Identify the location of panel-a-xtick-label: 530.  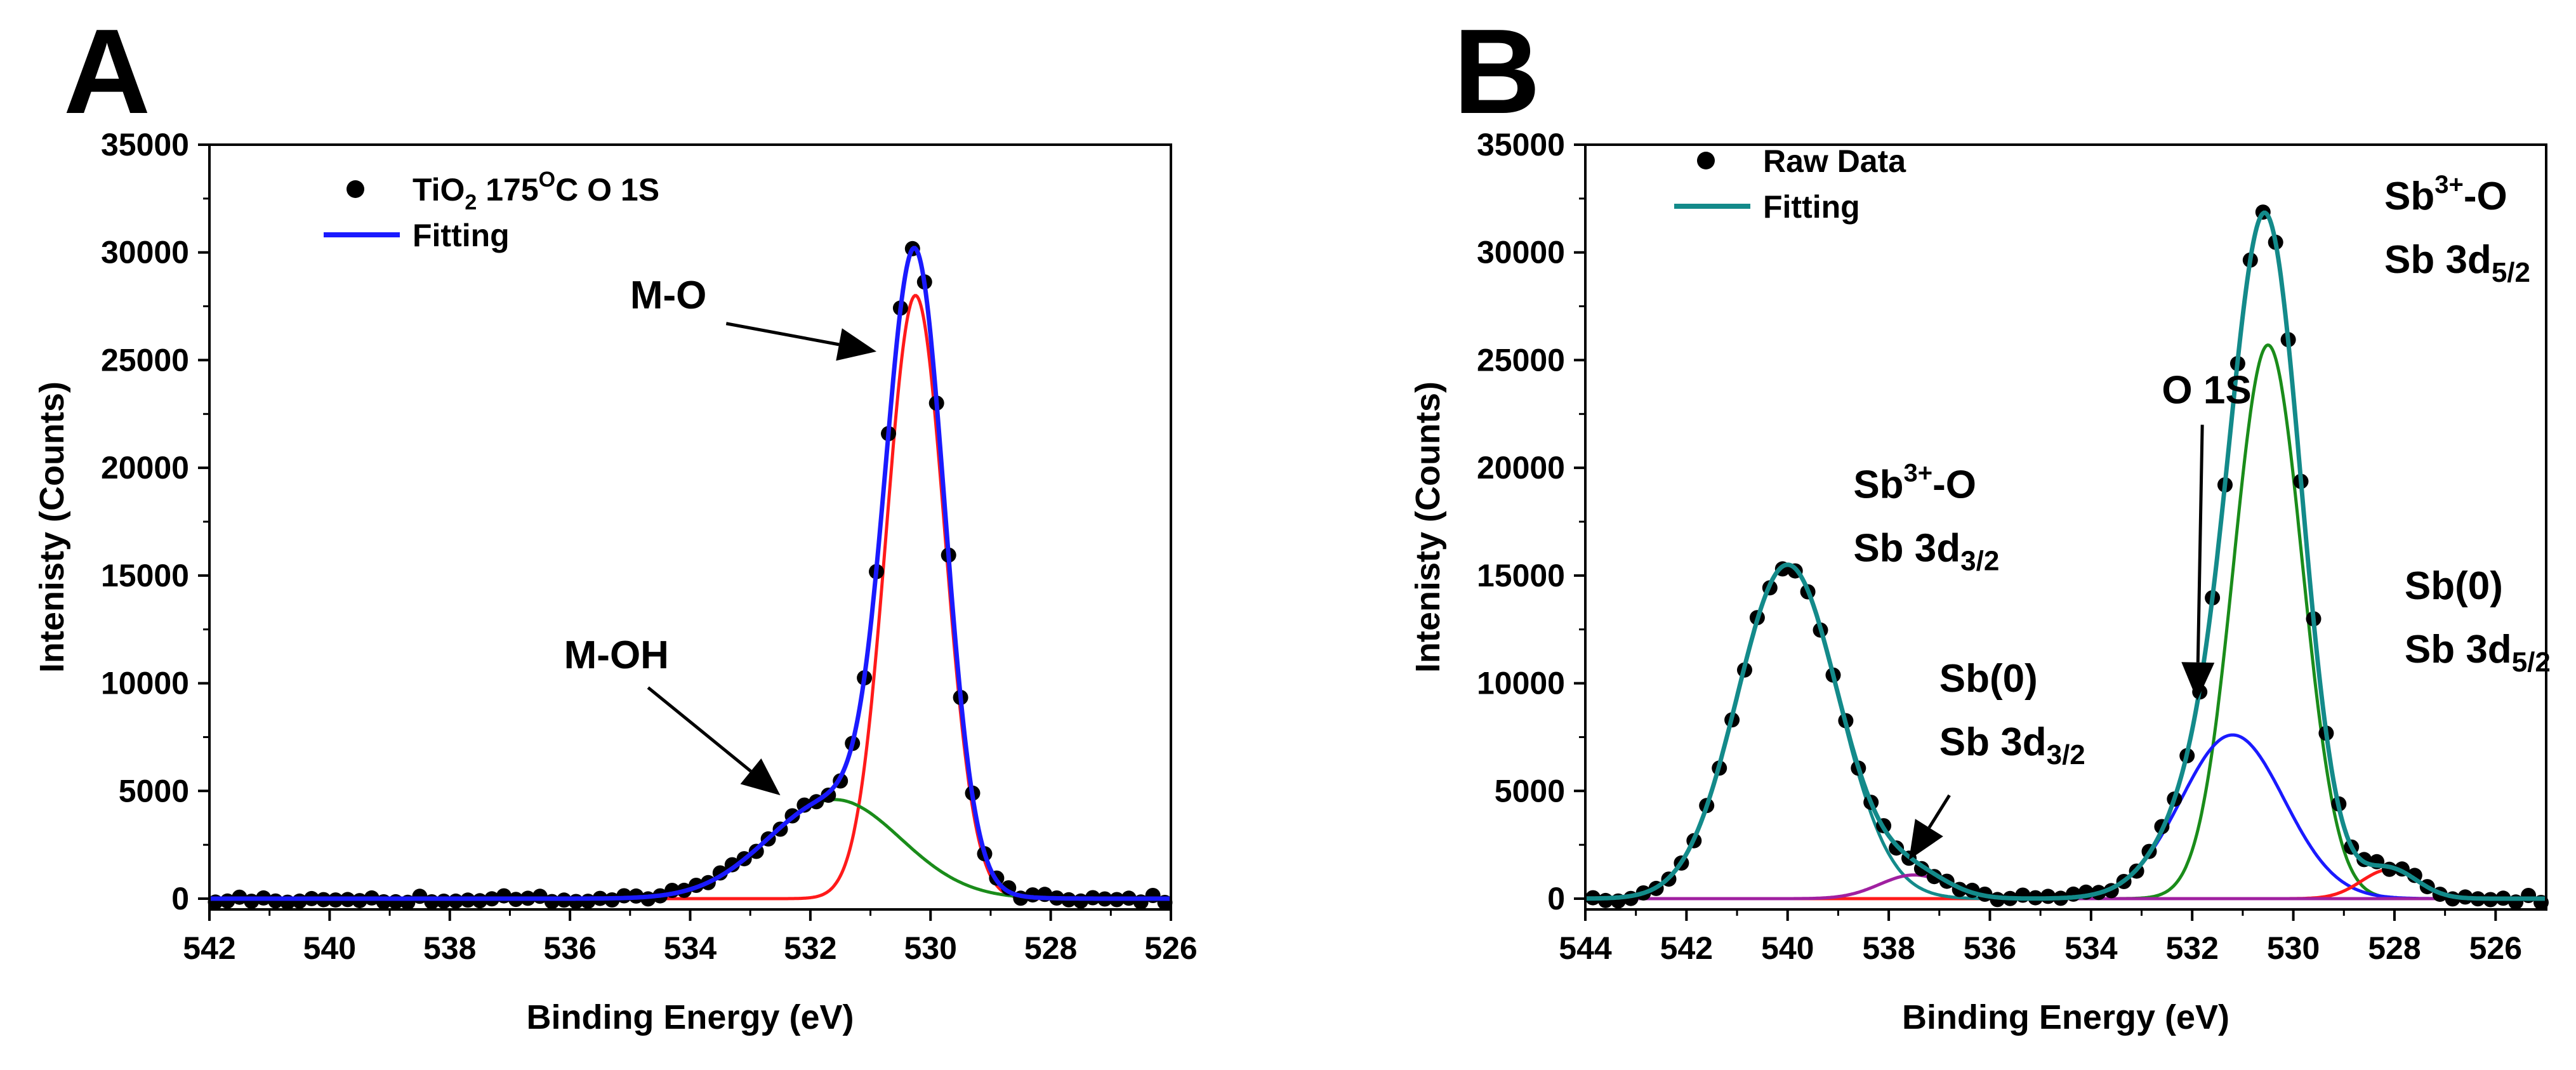
(930, 948).